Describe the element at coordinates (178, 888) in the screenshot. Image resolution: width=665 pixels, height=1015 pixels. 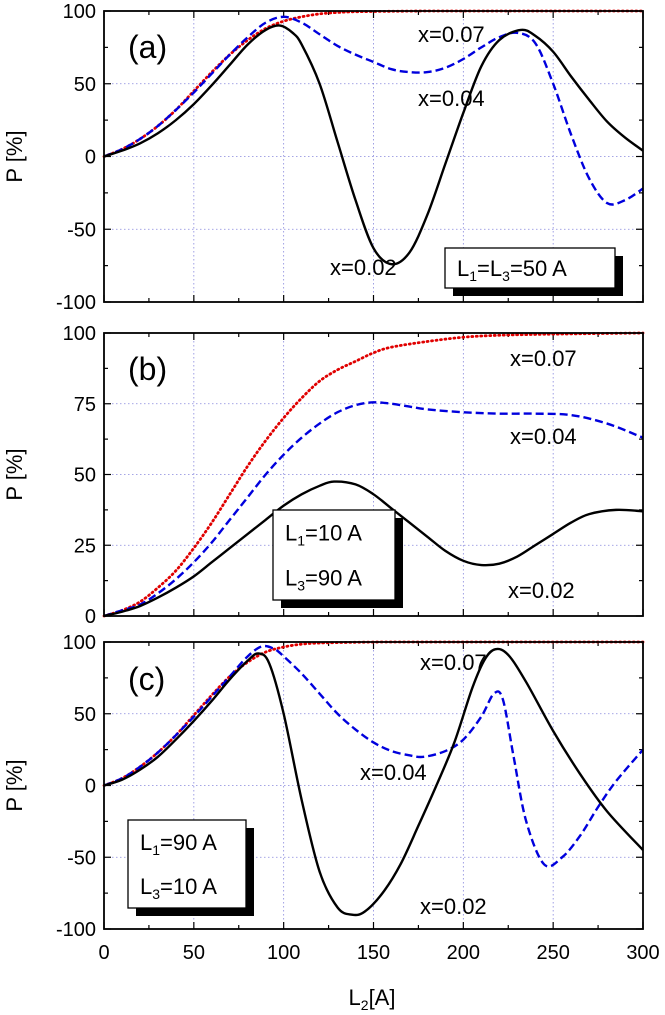
I see `legend-text: L3=10 A` at that location.